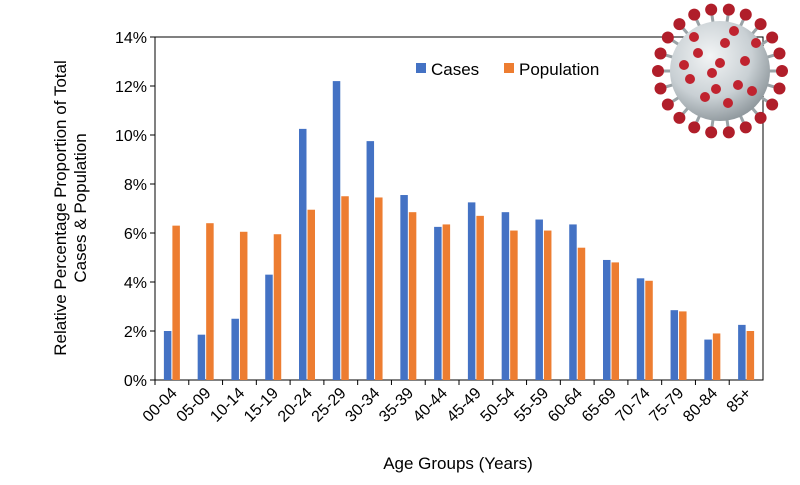  What do you see at coordinates (362, 405) in the screenshot?
I see `x-tick-label: 30-34` at bounding box center [362, 405].